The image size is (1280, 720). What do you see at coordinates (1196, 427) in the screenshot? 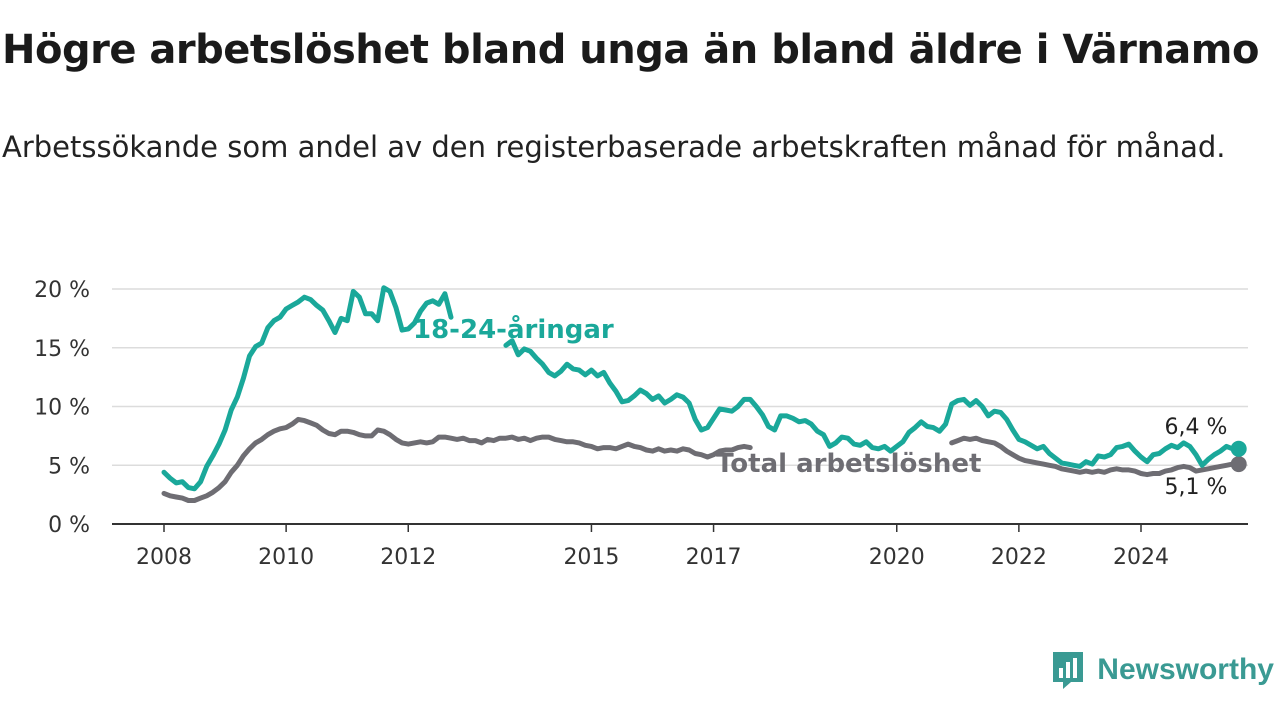
I see `end-value-youth: 6,4 %` at bounding box center [1196, 427].